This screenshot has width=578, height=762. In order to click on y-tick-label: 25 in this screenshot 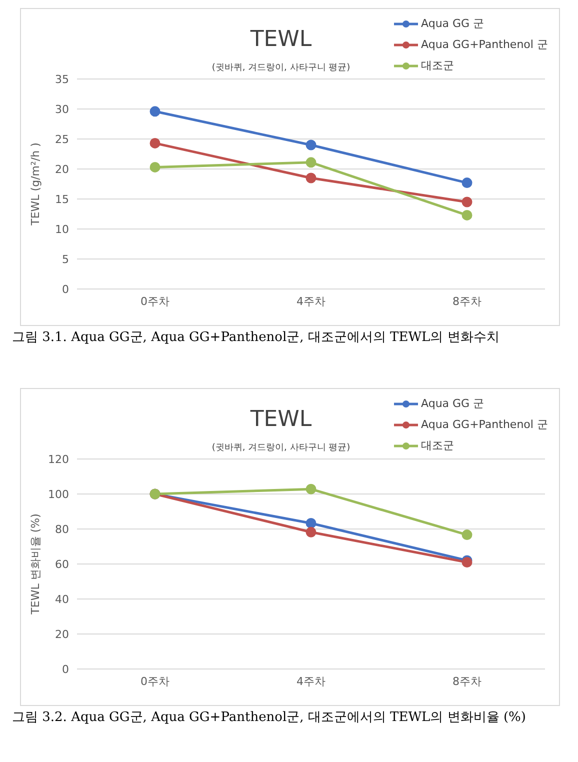, I will do `click(62, 139)`.